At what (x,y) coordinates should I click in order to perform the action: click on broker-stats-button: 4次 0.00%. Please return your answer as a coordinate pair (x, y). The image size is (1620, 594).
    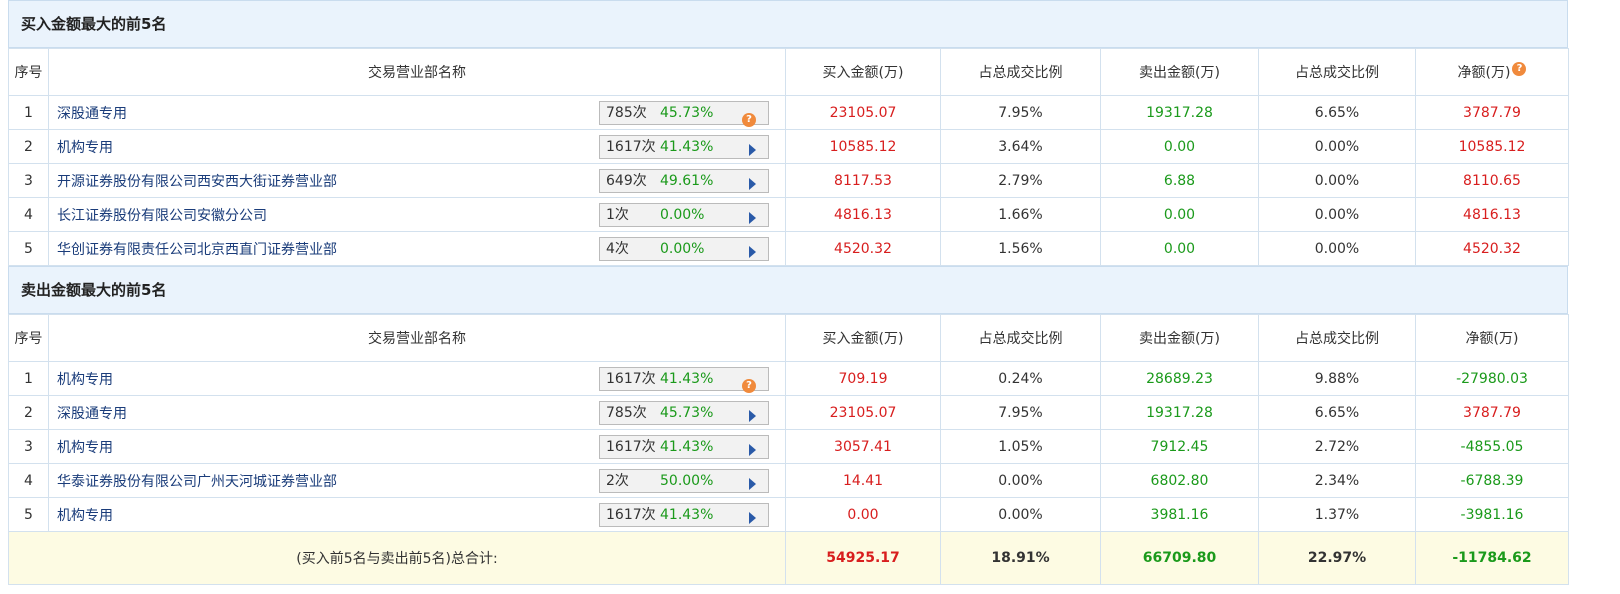
    Looking at the image, I should click on (684, 249).